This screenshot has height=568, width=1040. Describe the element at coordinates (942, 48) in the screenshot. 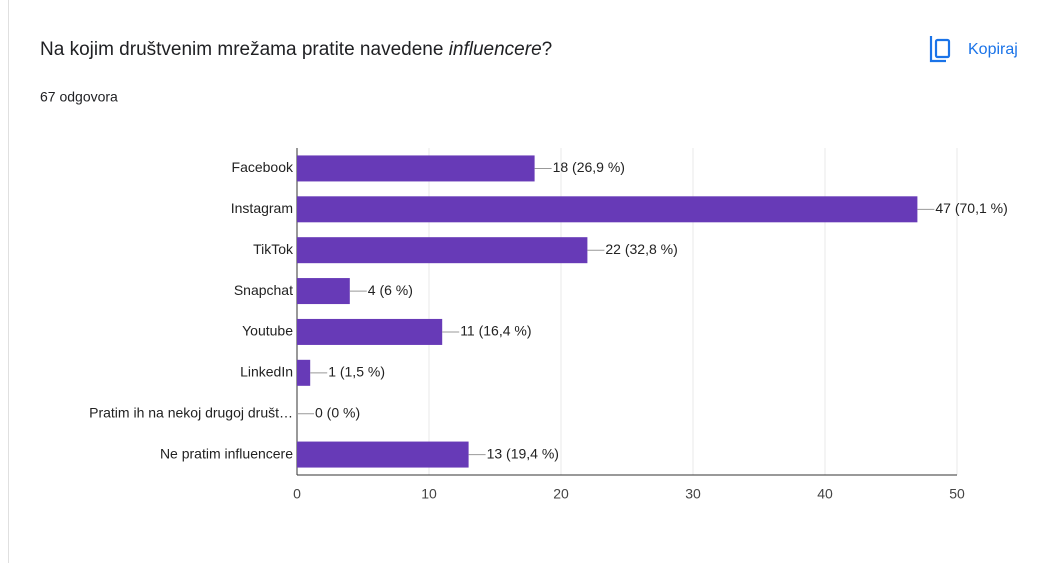

I see `copy-icon` at that location.